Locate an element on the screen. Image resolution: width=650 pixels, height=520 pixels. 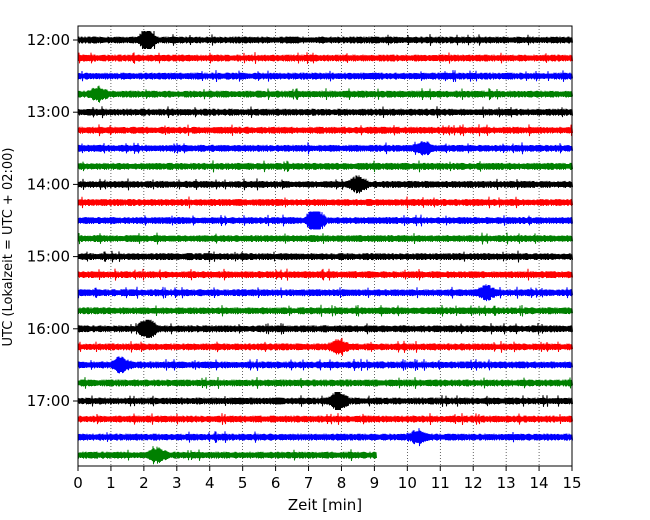
x-tick-label: 1 is located at coordinates (111, 483).